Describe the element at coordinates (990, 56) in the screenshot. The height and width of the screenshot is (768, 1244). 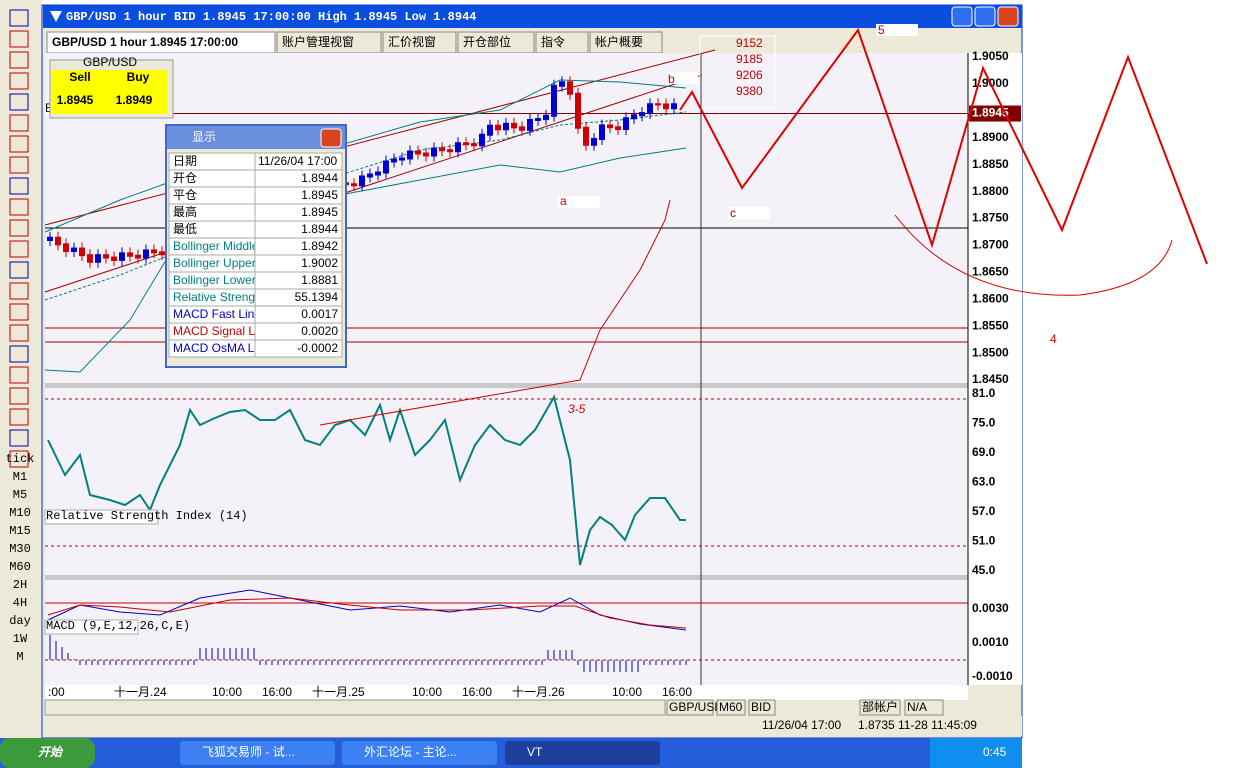
I see `price-tick-label: 1.9050` at that location.